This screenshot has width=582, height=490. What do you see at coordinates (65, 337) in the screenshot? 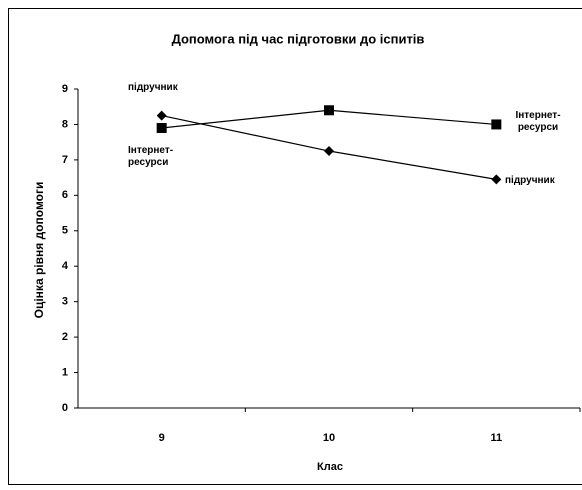
I see `y-tick-label: 2` at bounding box center [65, 337].